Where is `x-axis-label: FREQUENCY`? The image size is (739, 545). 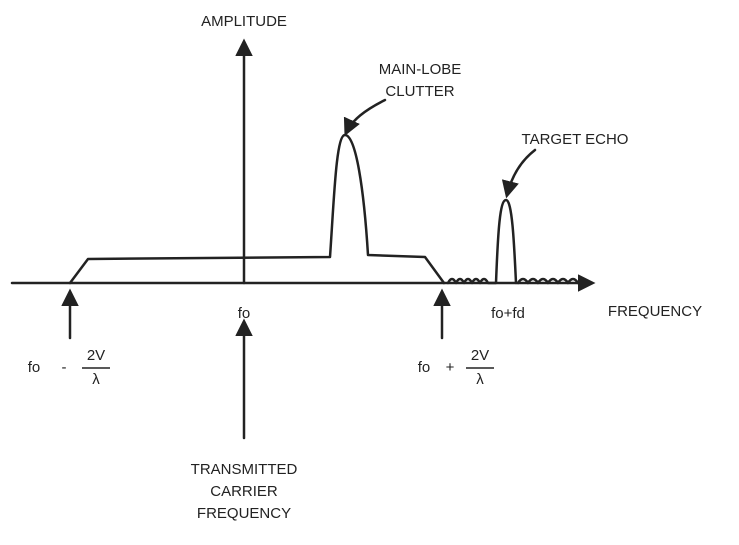 x-axis-label: FREQUENCY is located at coordinates (655, 311).